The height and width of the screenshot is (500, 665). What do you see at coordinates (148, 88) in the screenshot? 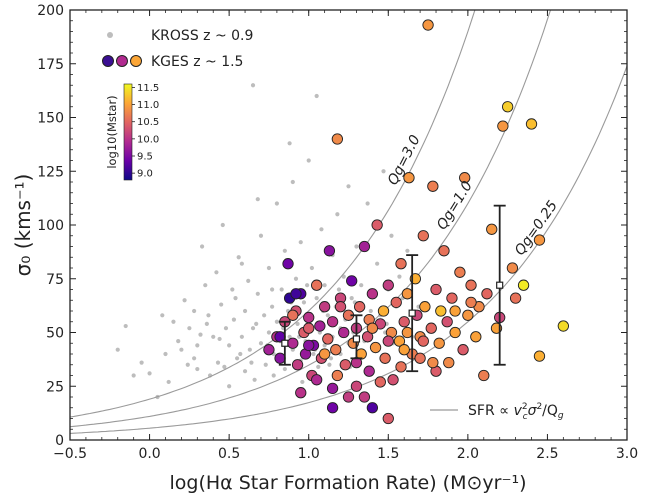
I see `colorbar-tick-label: 11.5` at bounding box center [148, 88].